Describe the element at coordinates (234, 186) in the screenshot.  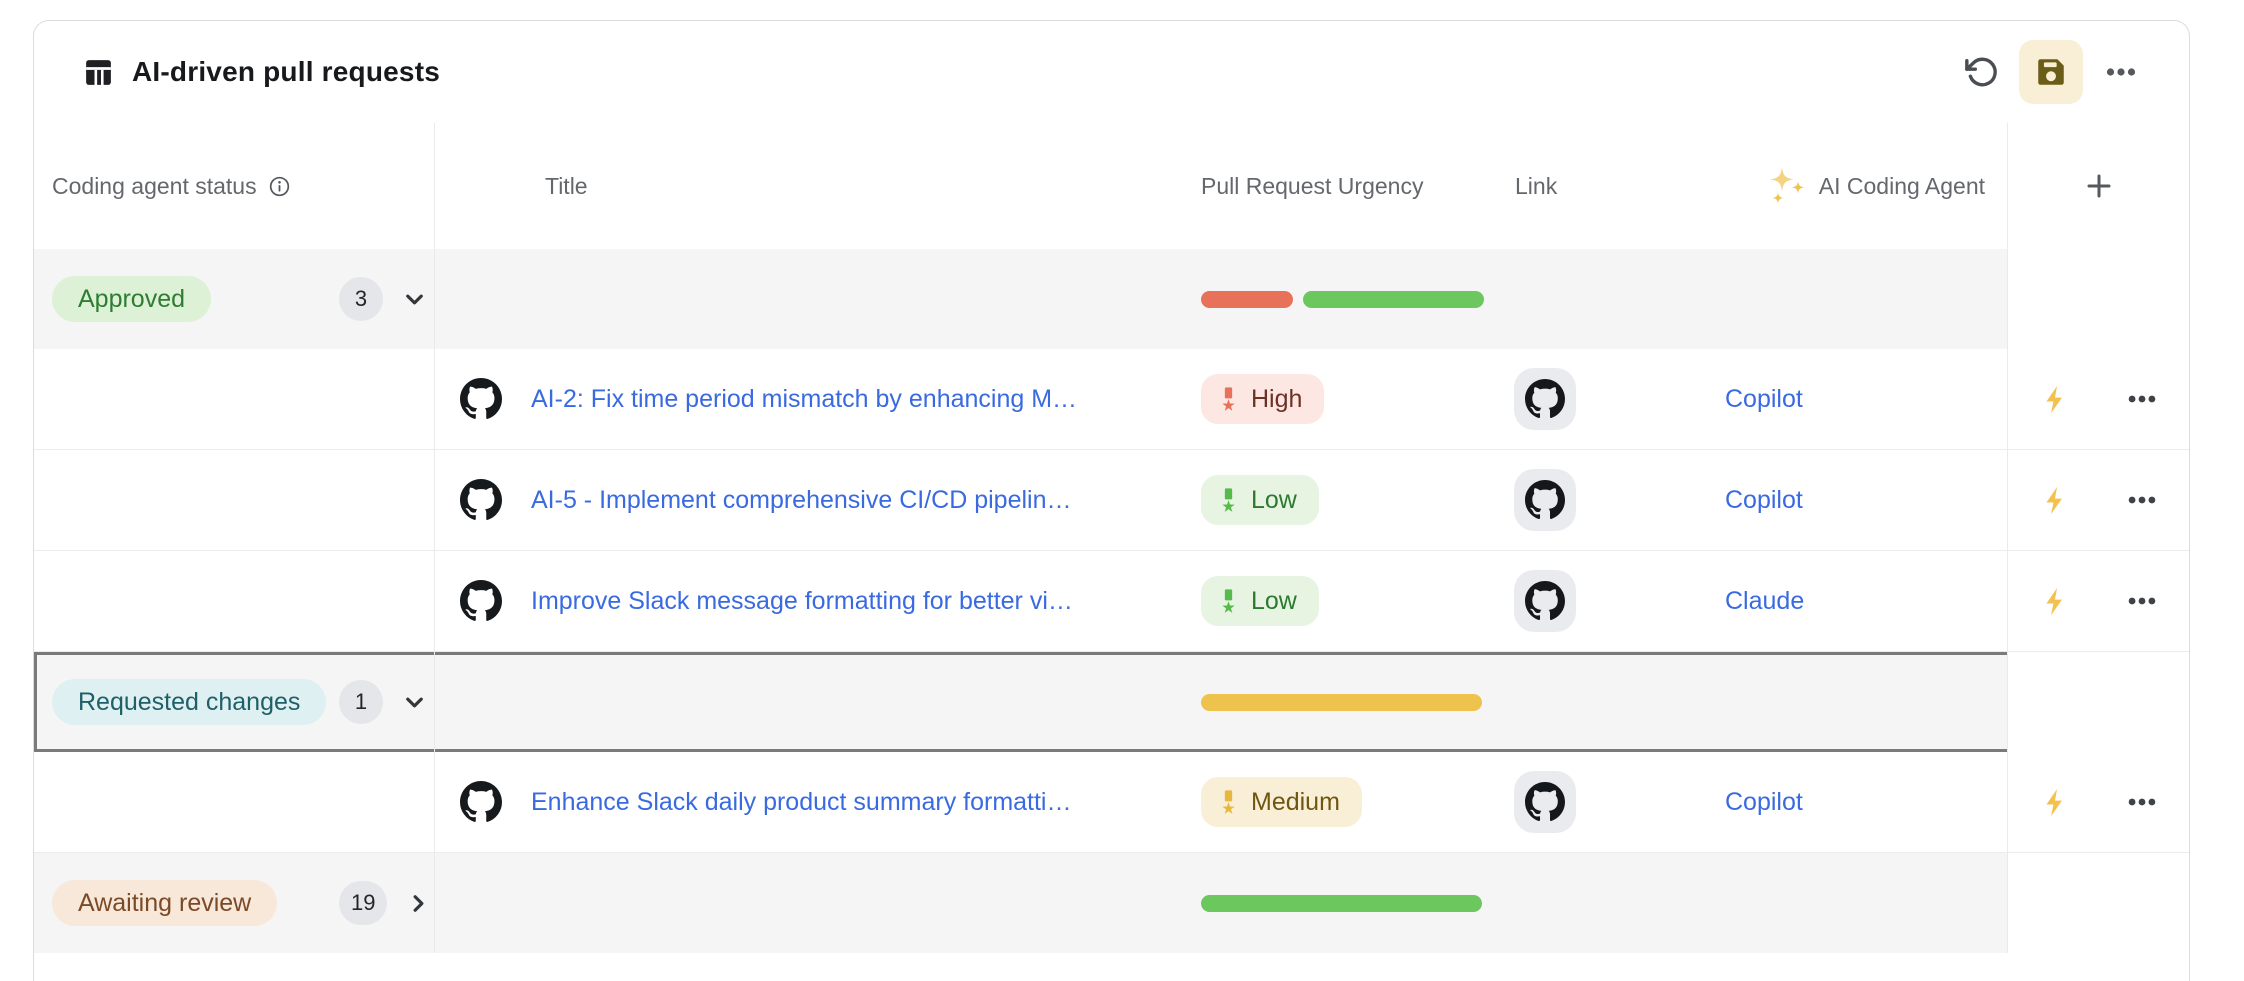
I see `column-header-status: Coding agent status` at that location.